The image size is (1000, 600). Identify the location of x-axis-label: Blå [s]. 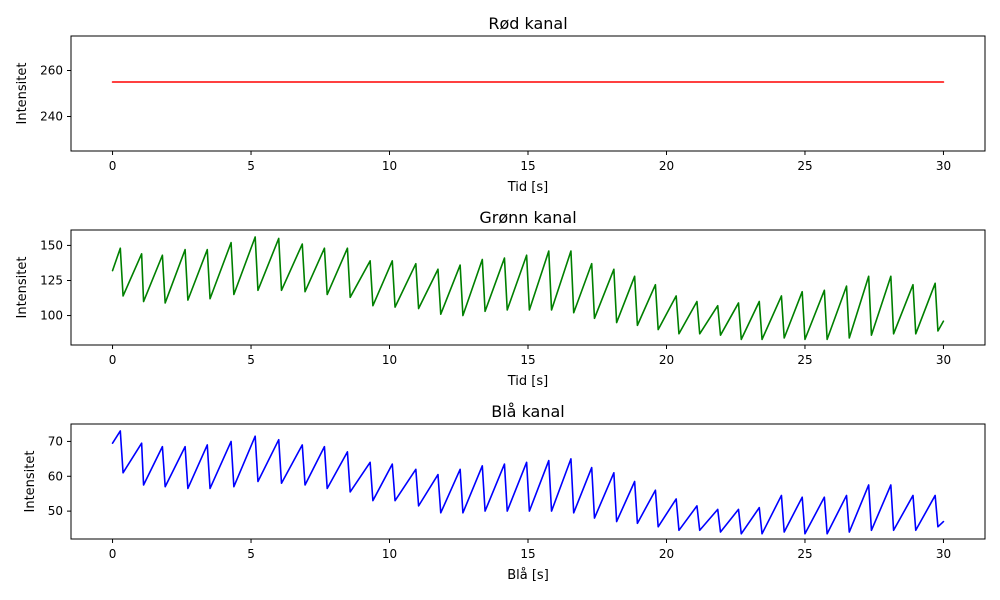
(528, 575).